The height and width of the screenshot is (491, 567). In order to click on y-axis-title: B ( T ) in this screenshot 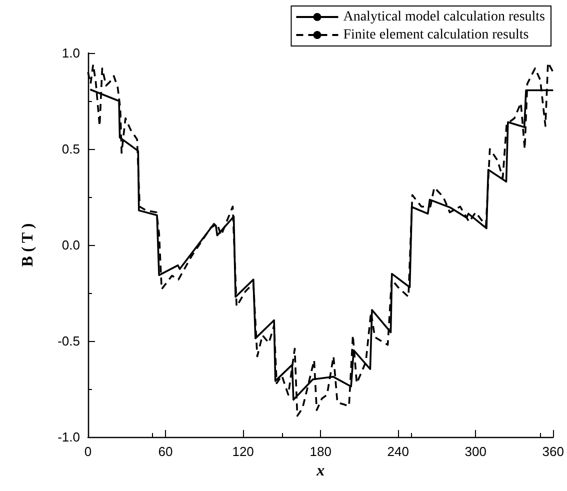, I will do `click(28, 245)`.